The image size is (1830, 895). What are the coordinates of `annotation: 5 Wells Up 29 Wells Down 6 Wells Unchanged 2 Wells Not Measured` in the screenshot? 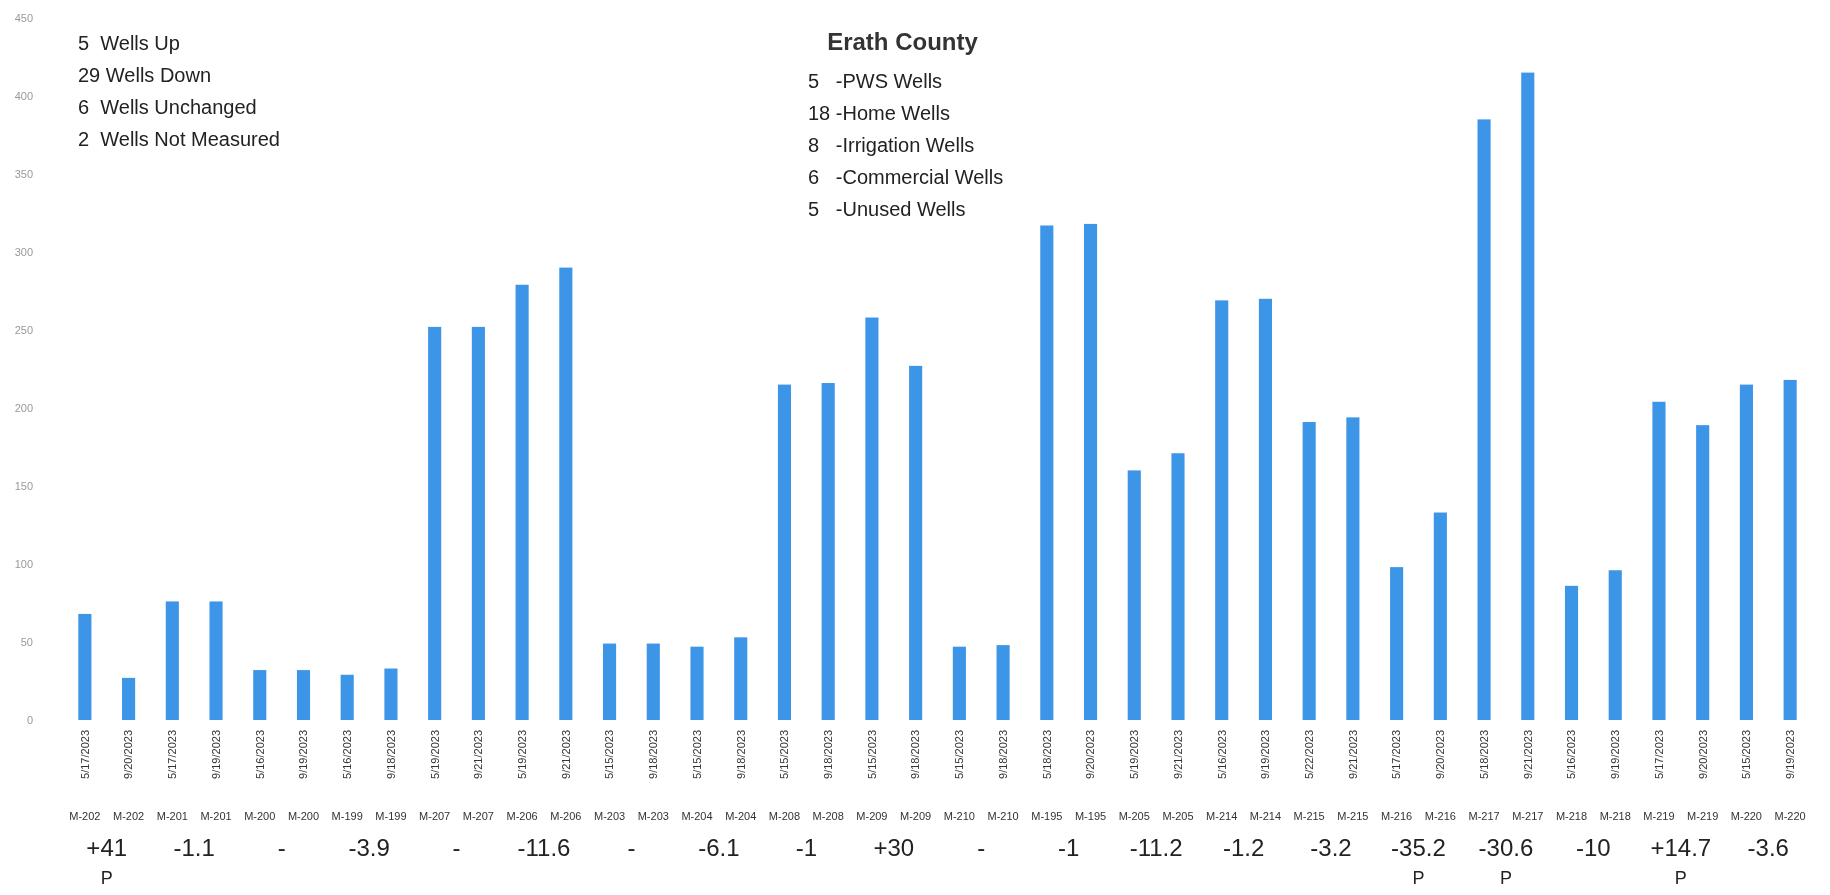 It's located at (179, 91).